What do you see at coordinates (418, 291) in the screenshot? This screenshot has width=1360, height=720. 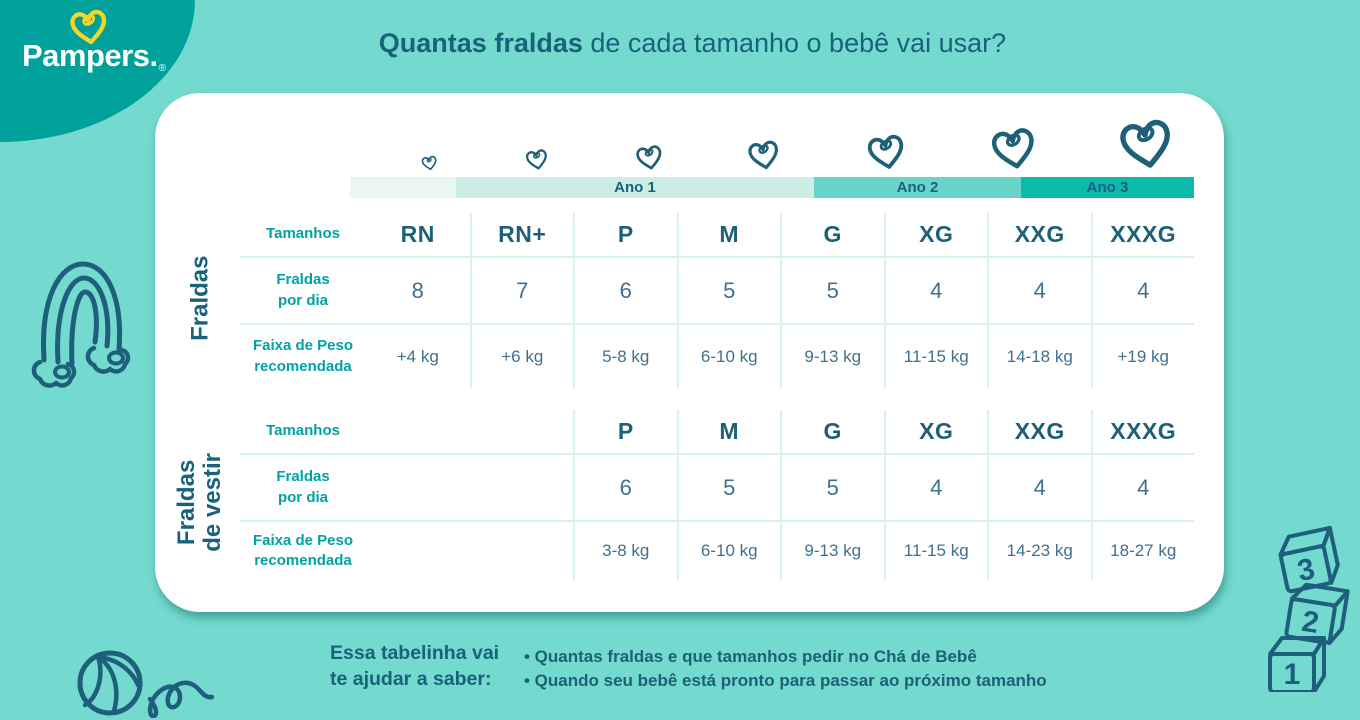 I see `per-day-value: 8` at bounding box center [418, 291].